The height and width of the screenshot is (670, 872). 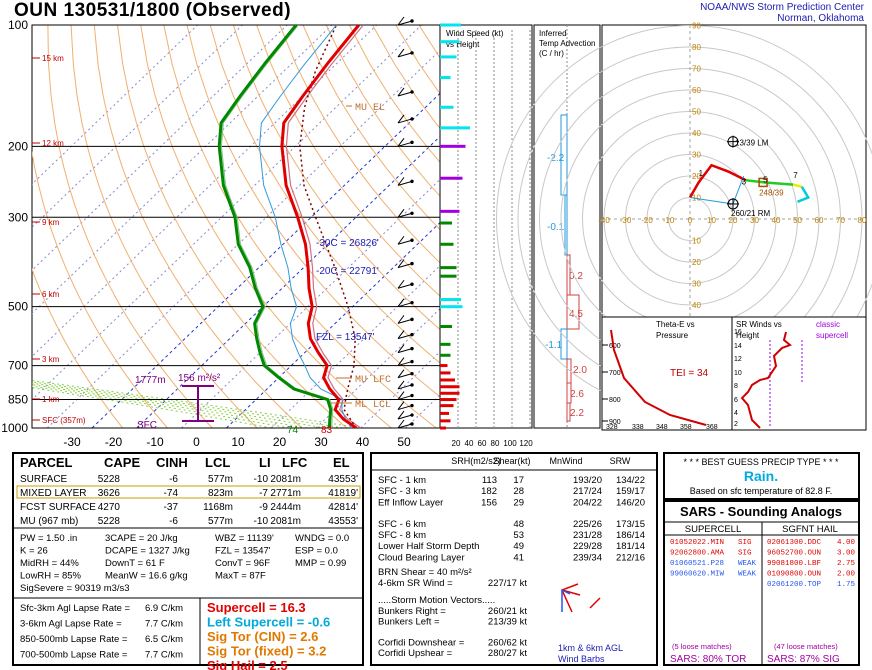 What do you see at coordinates (71, 624) in the screenshot?
I see `lapse-label: 3-6km Agl Lapse Rate =` at bounding box center [71, 624].